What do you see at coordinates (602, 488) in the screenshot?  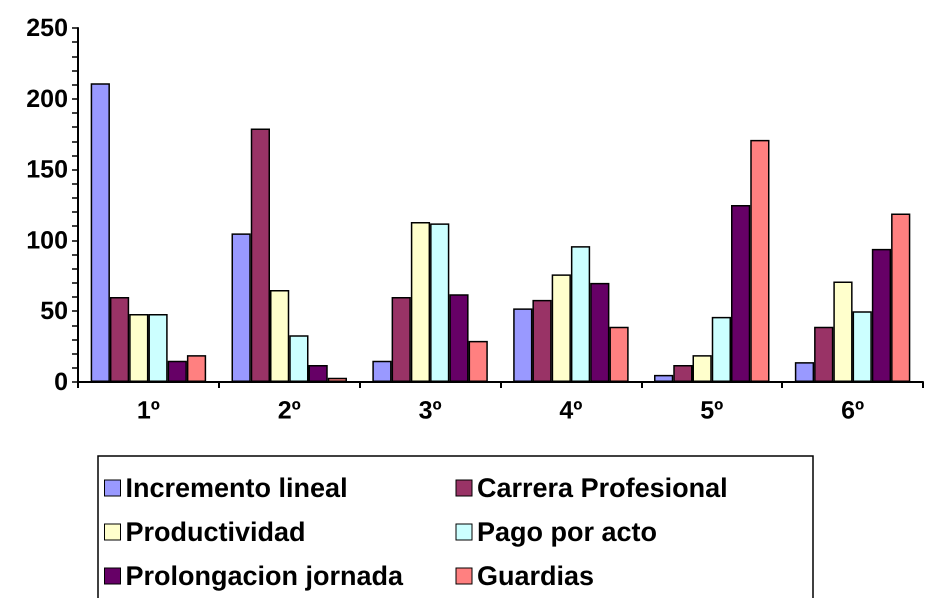 I see `legend-label: Carrera Profesional` at bounding box center [602, 488].